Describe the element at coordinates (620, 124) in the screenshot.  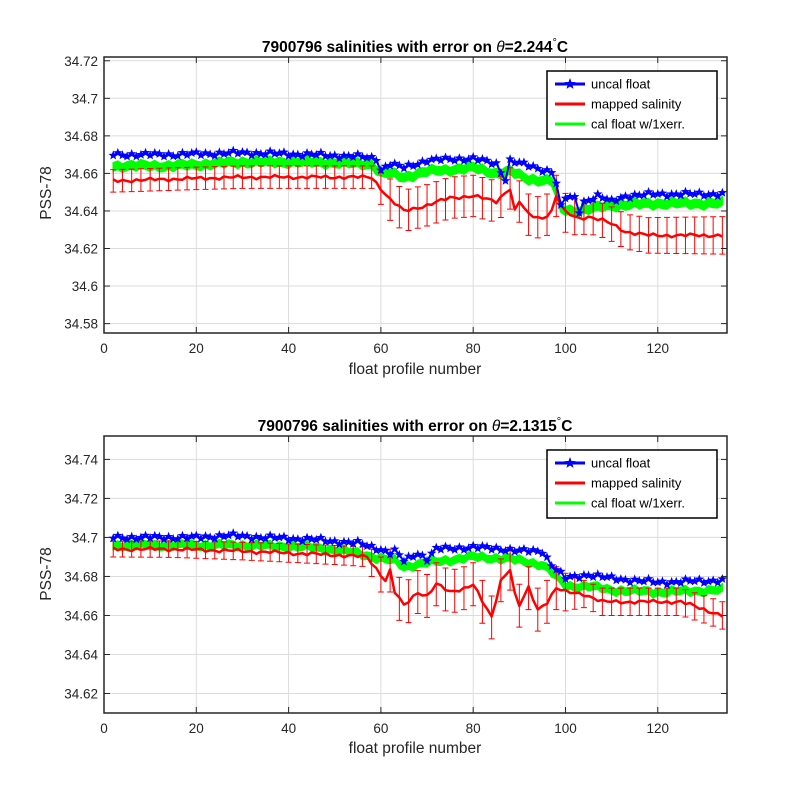
I see `legend-item: cal float w/1xerr.` at that location.